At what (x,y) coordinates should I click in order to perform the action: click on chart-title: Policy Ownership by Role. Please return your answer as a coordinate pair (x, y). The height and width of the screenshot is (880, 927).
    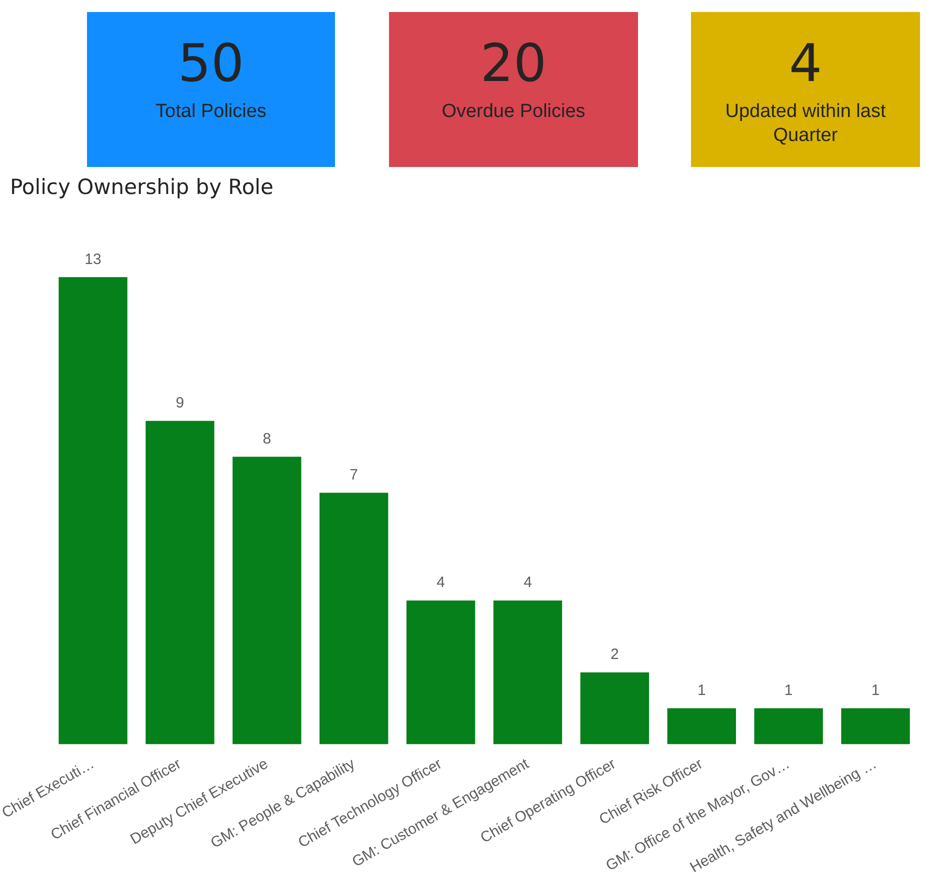
    Looking at the image, I should click on (142, 187).